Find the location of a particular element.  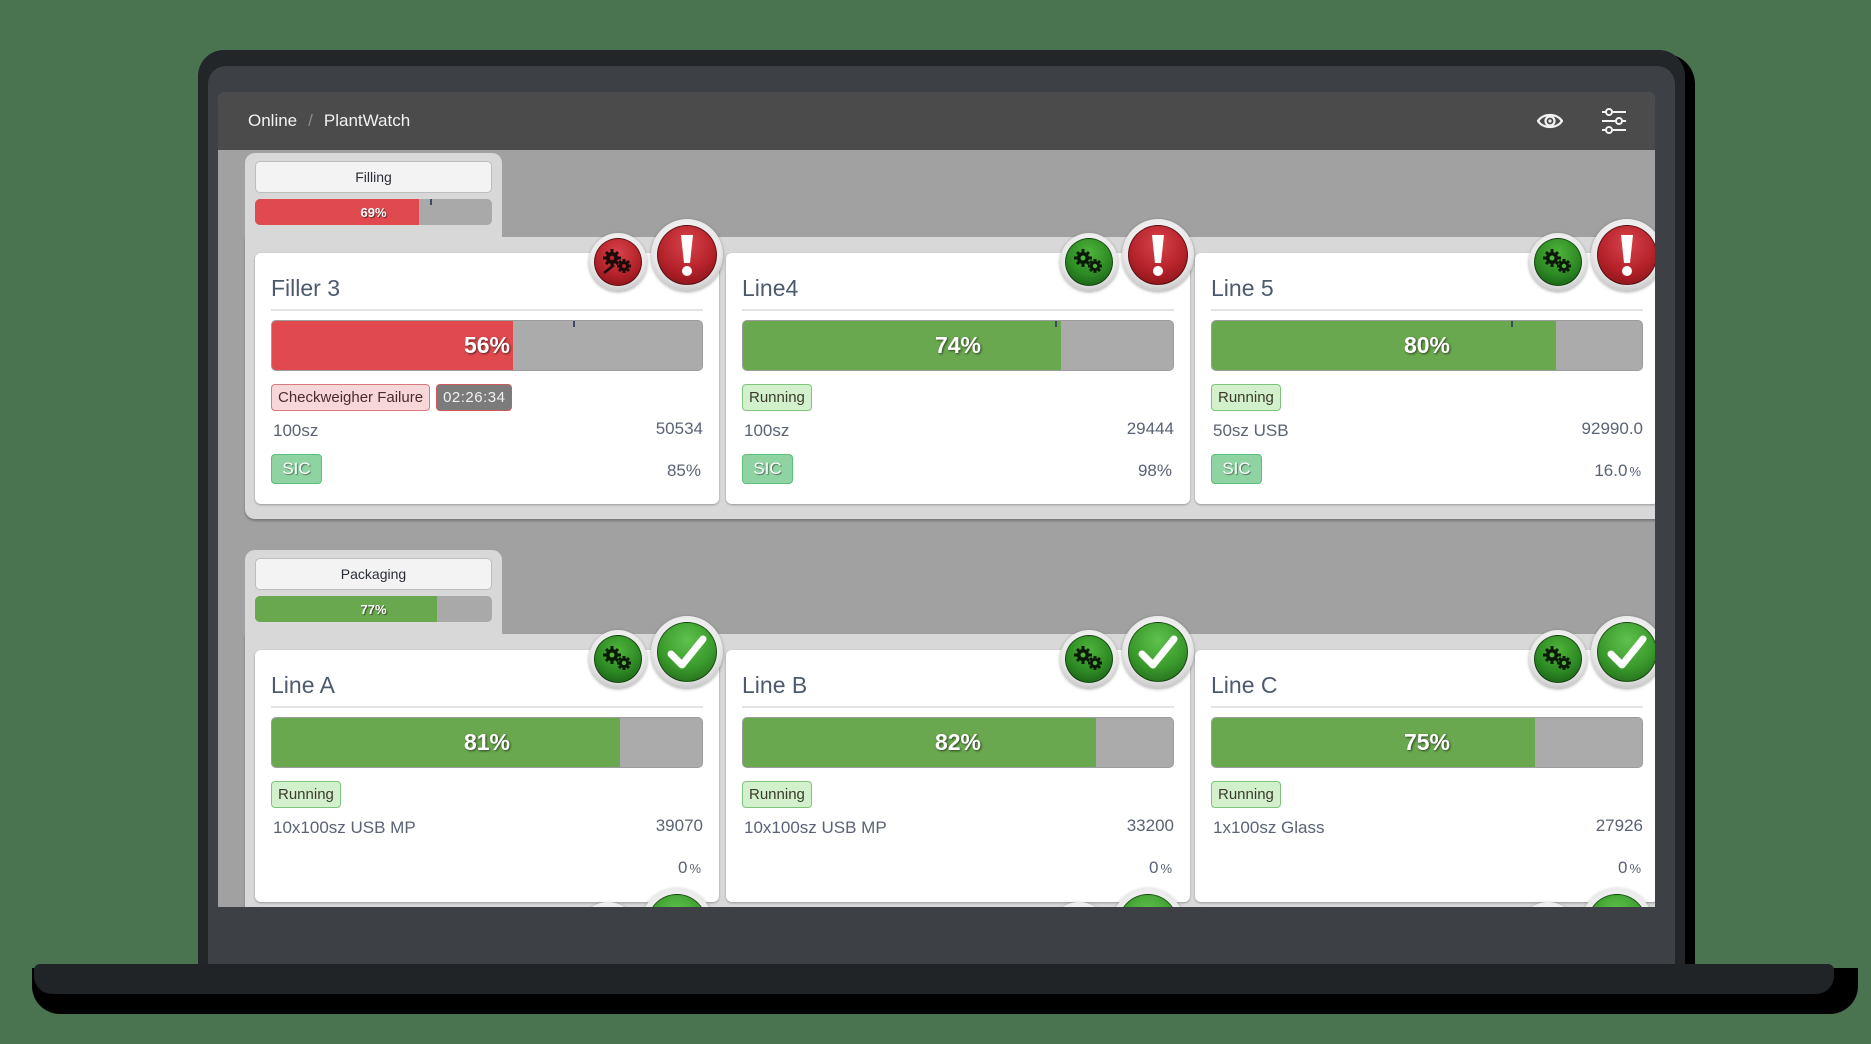

view-button is located at coordinates (1550, 121).